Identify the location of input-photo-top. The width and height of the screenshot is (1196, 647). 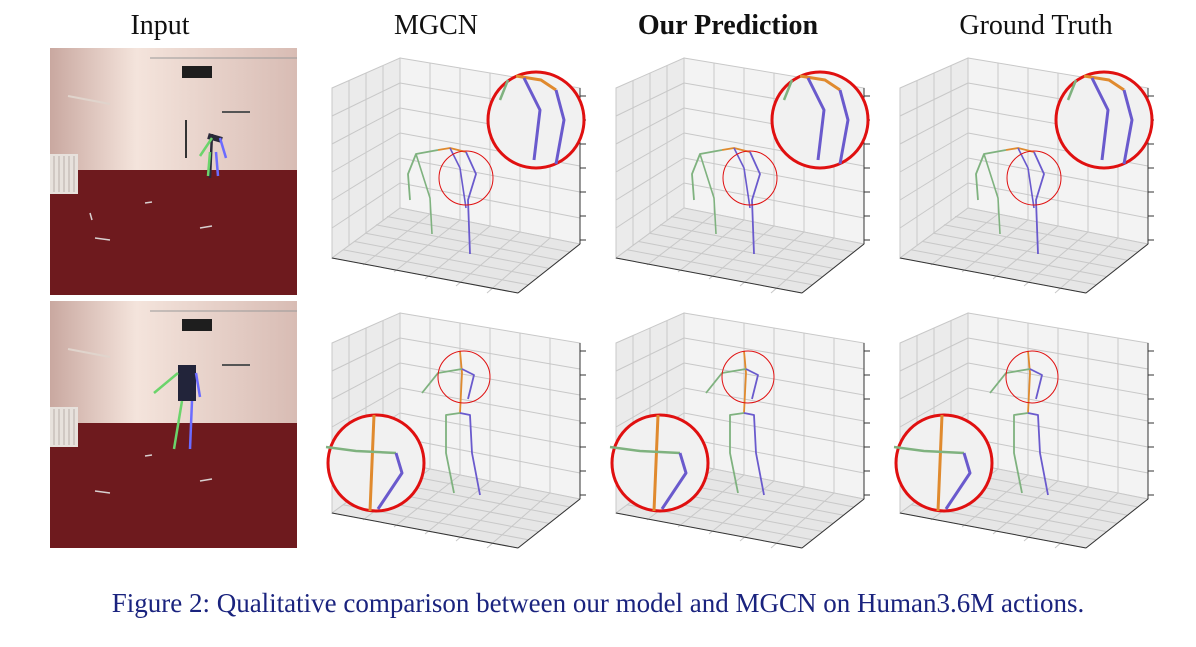
(173, 171).